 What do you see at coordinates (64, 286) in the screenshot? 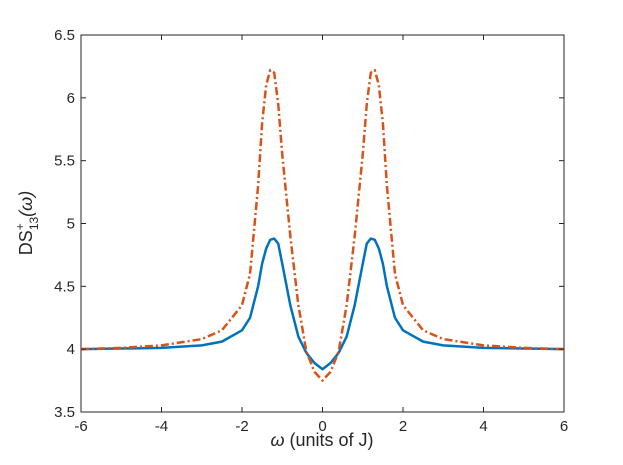
I see `y-tick-label: 4.5` at bounding box center [64, 286].